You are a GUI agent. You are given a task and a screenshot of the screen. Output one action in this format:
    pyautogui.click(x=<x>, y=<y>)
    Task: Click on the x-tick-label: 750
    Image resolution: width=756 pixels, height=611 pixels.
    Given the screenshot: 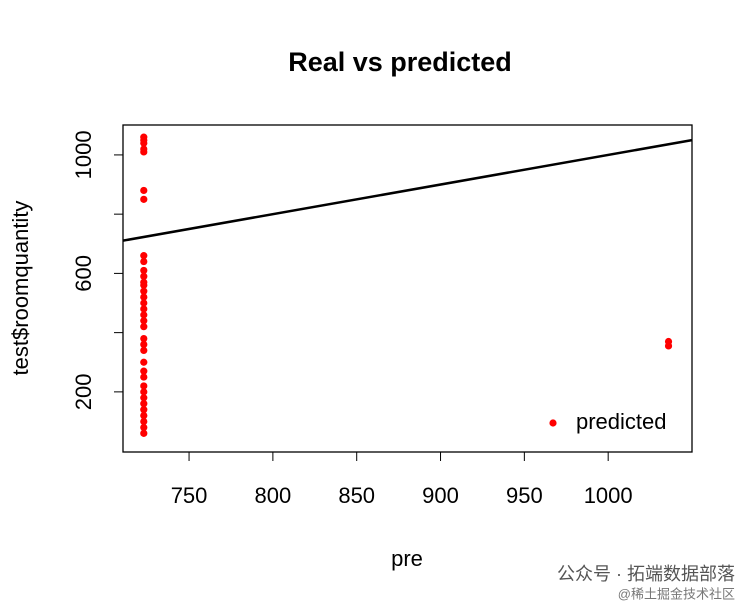 What is the action you would take?
    pyautogui.click(x=189, y=495)
    